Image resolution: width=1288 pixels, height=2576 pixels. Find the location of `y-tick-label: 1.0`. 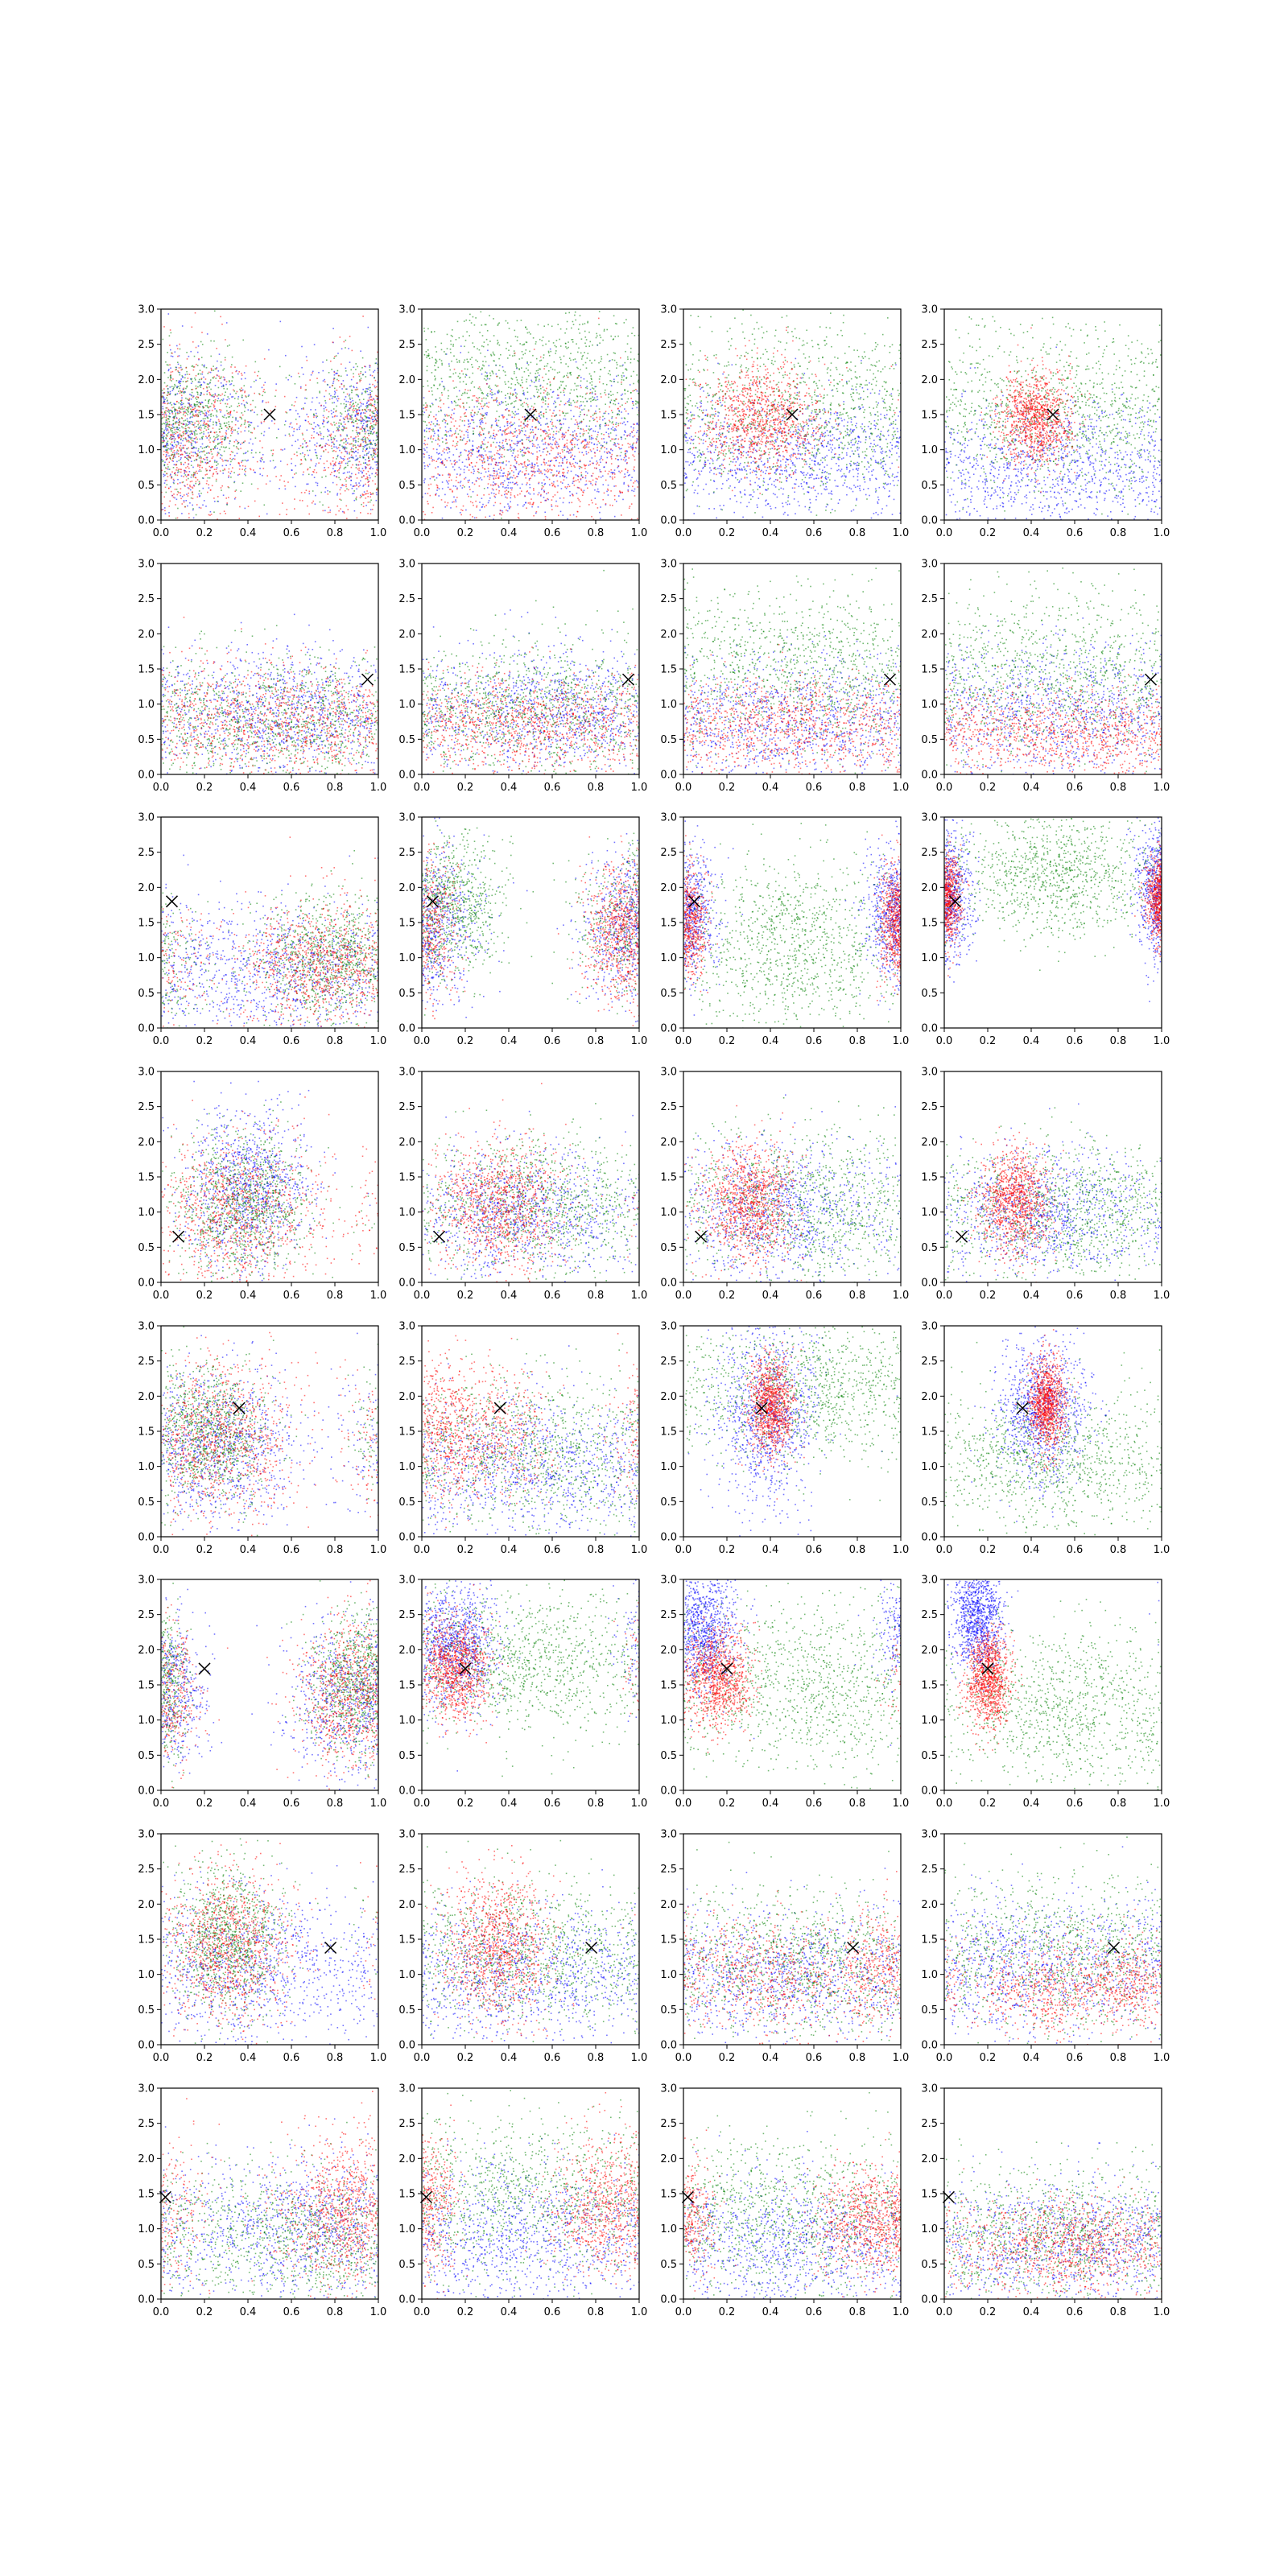

y-tick-label: 1.0 is located at coordinates (146, 450).